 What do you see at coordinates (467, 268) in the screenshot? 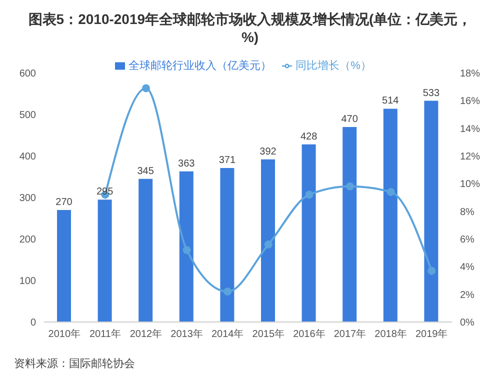
I see `y2-tick-label: 4%` at bounding box center [467, 268].